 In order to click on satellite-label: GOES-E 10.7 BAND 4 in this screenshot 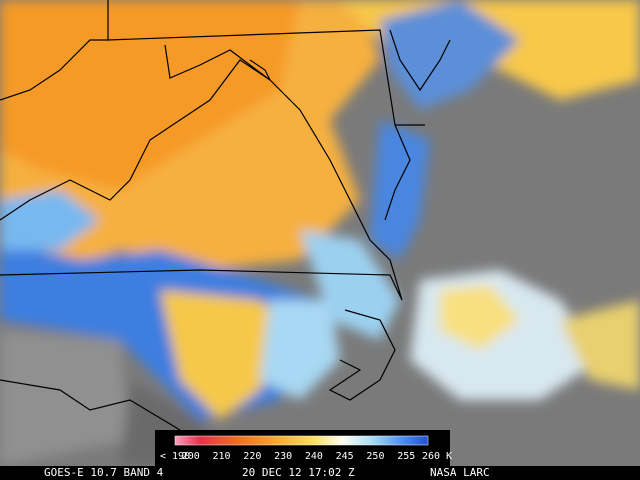, I will do `click(104, 472)`.